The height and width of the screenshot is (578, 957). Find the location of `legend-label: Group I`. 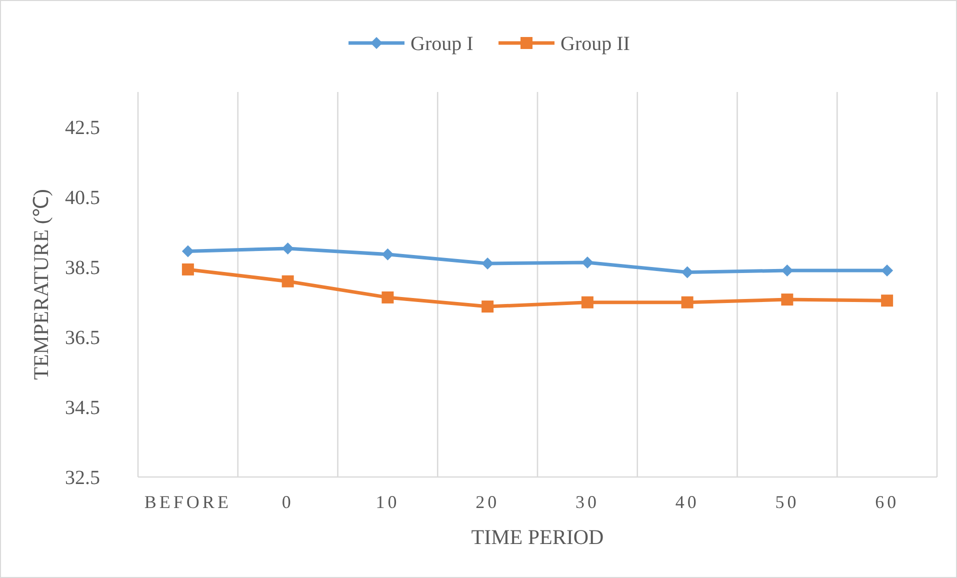

legend-label: Group I is located at coordinates (442, 44).